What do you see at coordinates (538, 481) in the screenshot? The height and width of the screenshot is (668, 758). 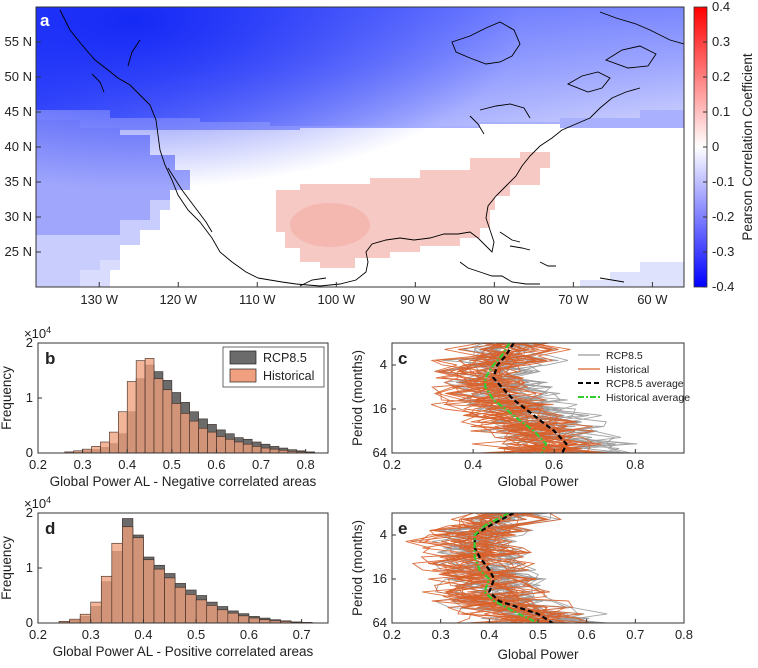 I see `c-xlabel: Global Power` at bounding box center [538, 481].